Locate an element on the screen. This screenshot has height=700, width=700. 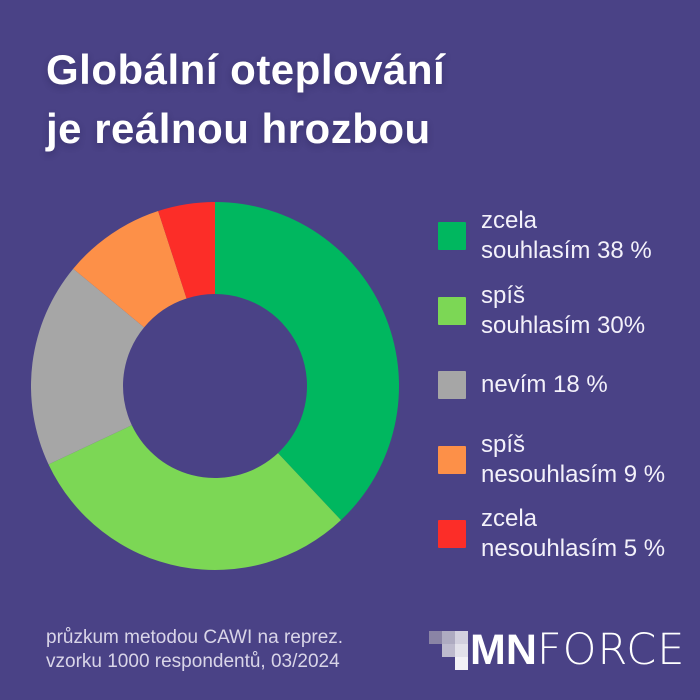
legend-label: spíš nesouhlasím 9 % is located at coordinates (573, 459).